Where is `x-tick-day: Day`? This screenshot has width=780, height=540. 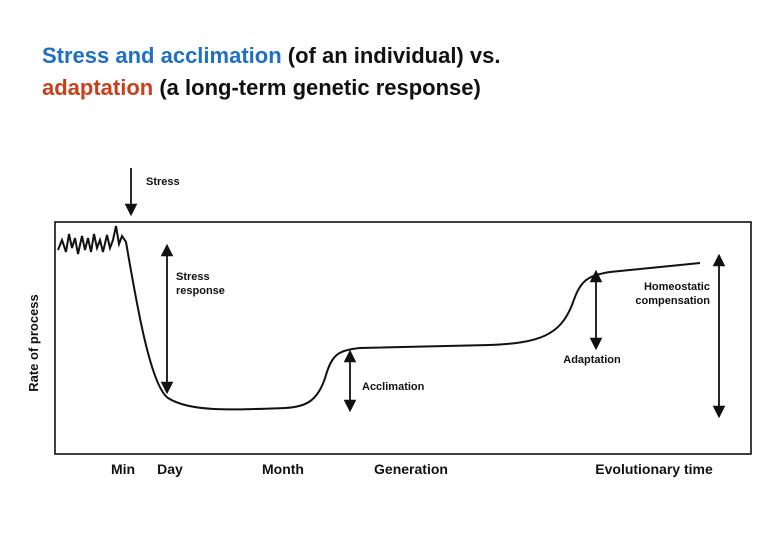
x-tick-day: Day is located at coordinates (170, 469).